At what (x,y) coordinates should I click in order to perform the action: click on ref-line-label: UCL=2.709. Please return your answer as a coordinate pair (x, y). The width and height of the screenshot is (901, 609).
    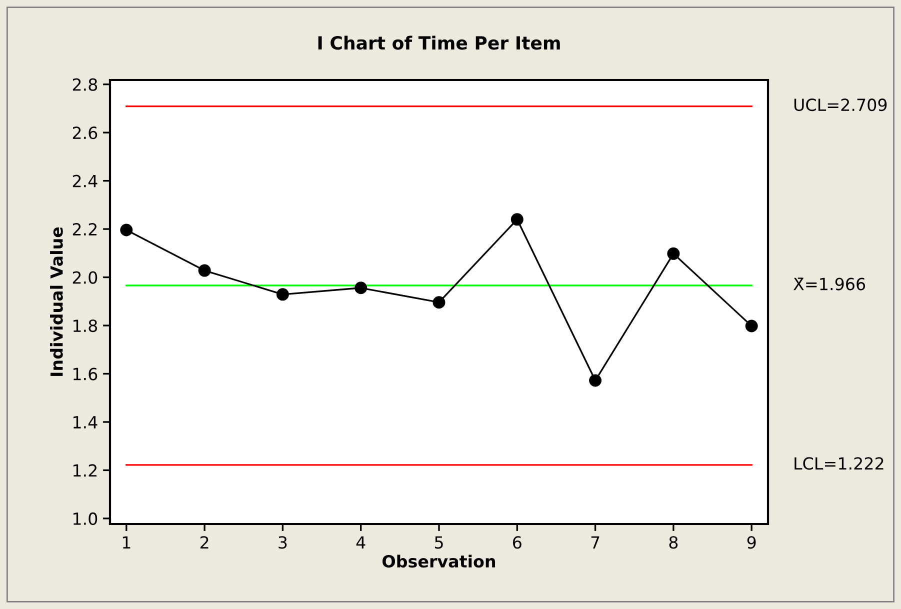
    Looking at the image, I should click on (840, 105).